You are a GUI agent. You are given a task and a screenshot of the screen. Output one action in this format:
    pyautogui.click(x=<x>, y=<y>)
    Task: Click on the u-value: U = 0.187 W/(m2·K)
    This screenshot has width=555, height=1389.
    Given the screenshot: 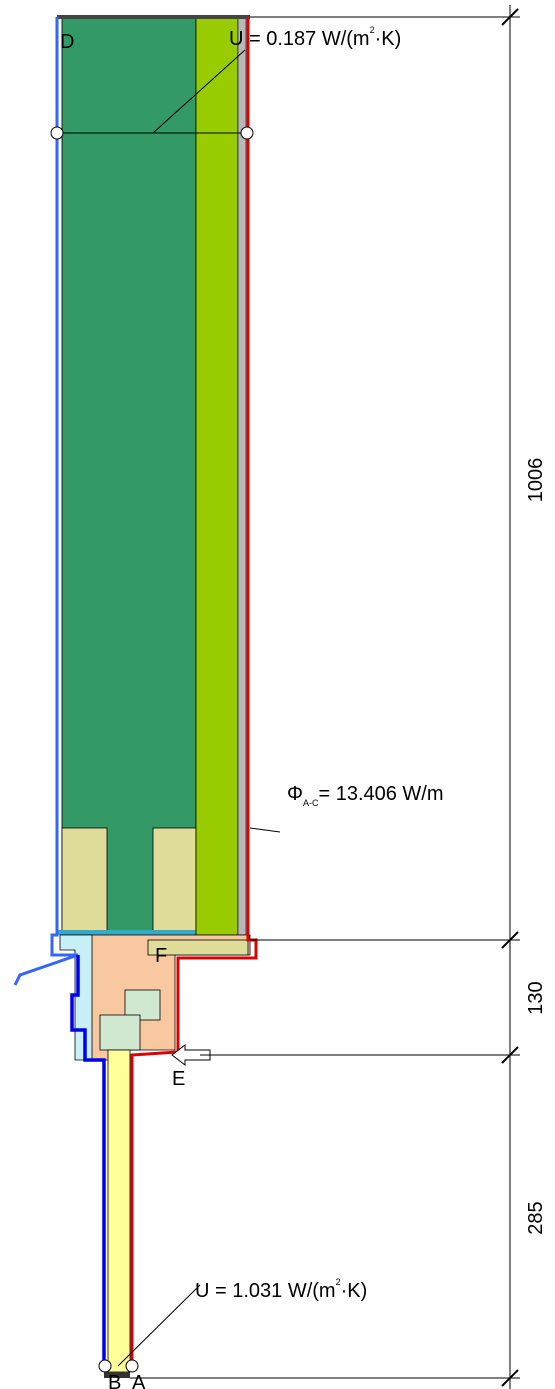 What is the action you would take?
    pyautogui.click(x=315, y=37)
    